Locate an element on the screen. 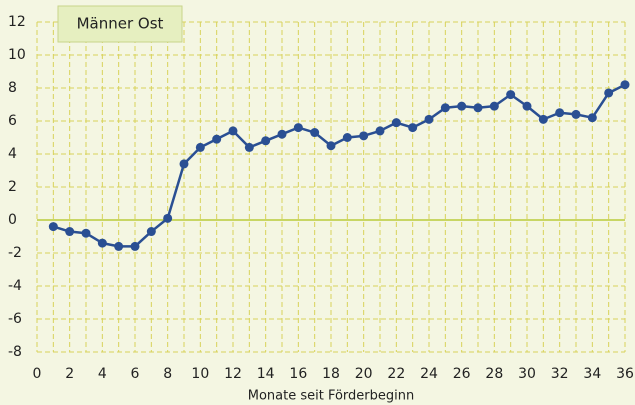  x-tick-label: 24 is located at coordinates (429, 374).